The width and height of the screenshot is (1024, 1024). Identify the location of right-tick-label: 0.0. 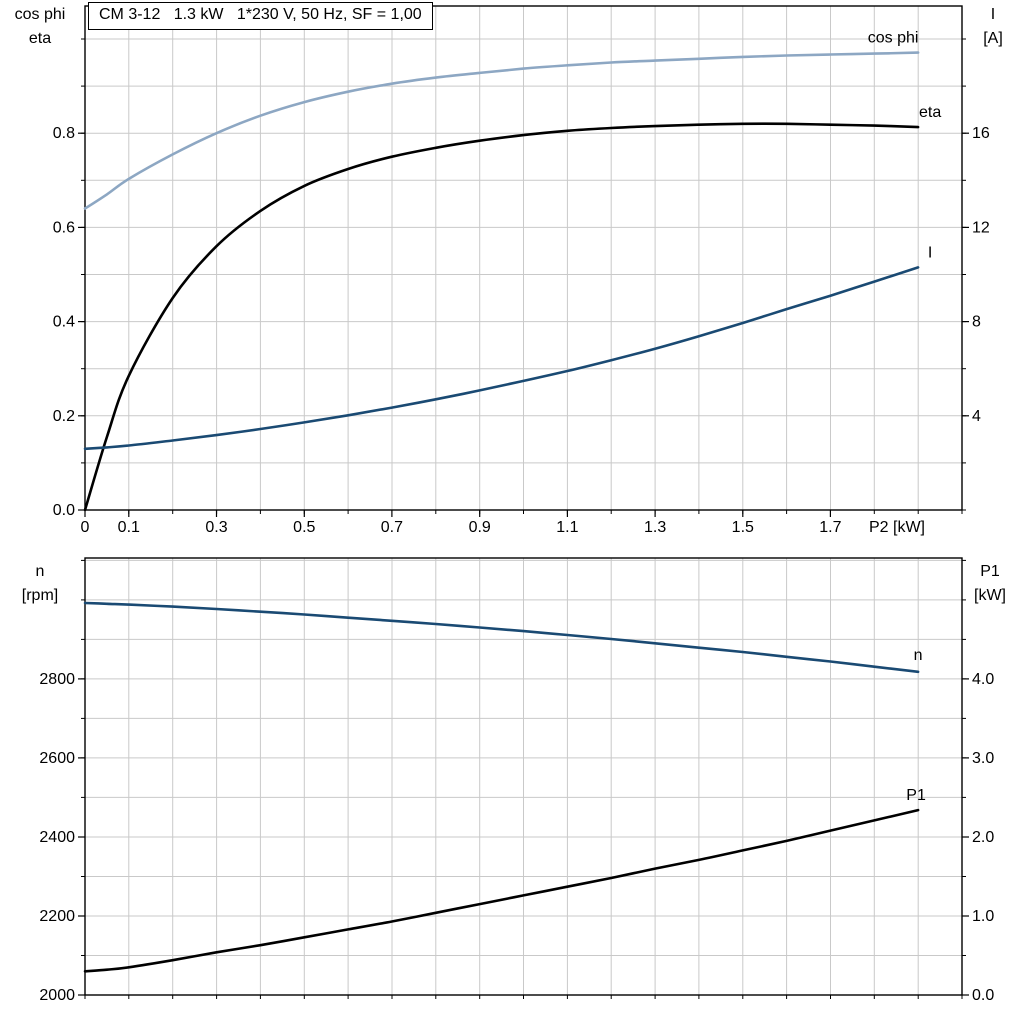
(983, 995).